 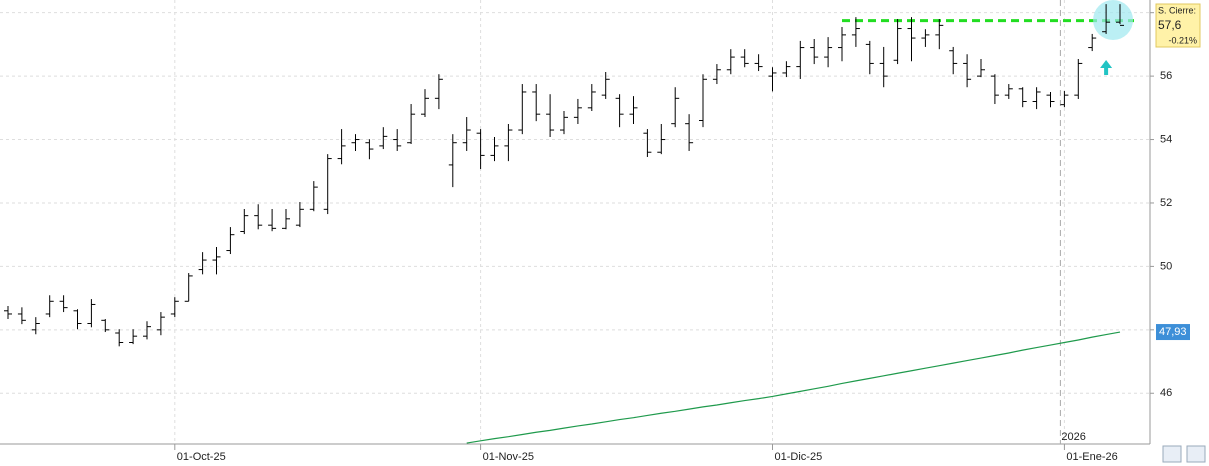 I want to click on highlight-circle, so click(x=1113, y=20).